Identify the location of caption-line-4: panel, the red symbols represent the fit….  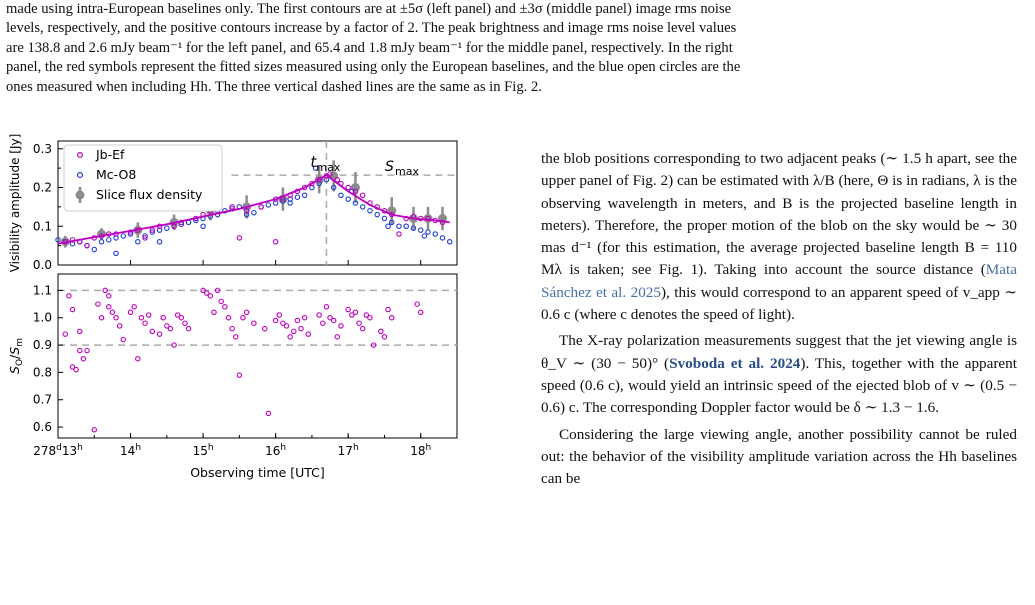
(373, 67).